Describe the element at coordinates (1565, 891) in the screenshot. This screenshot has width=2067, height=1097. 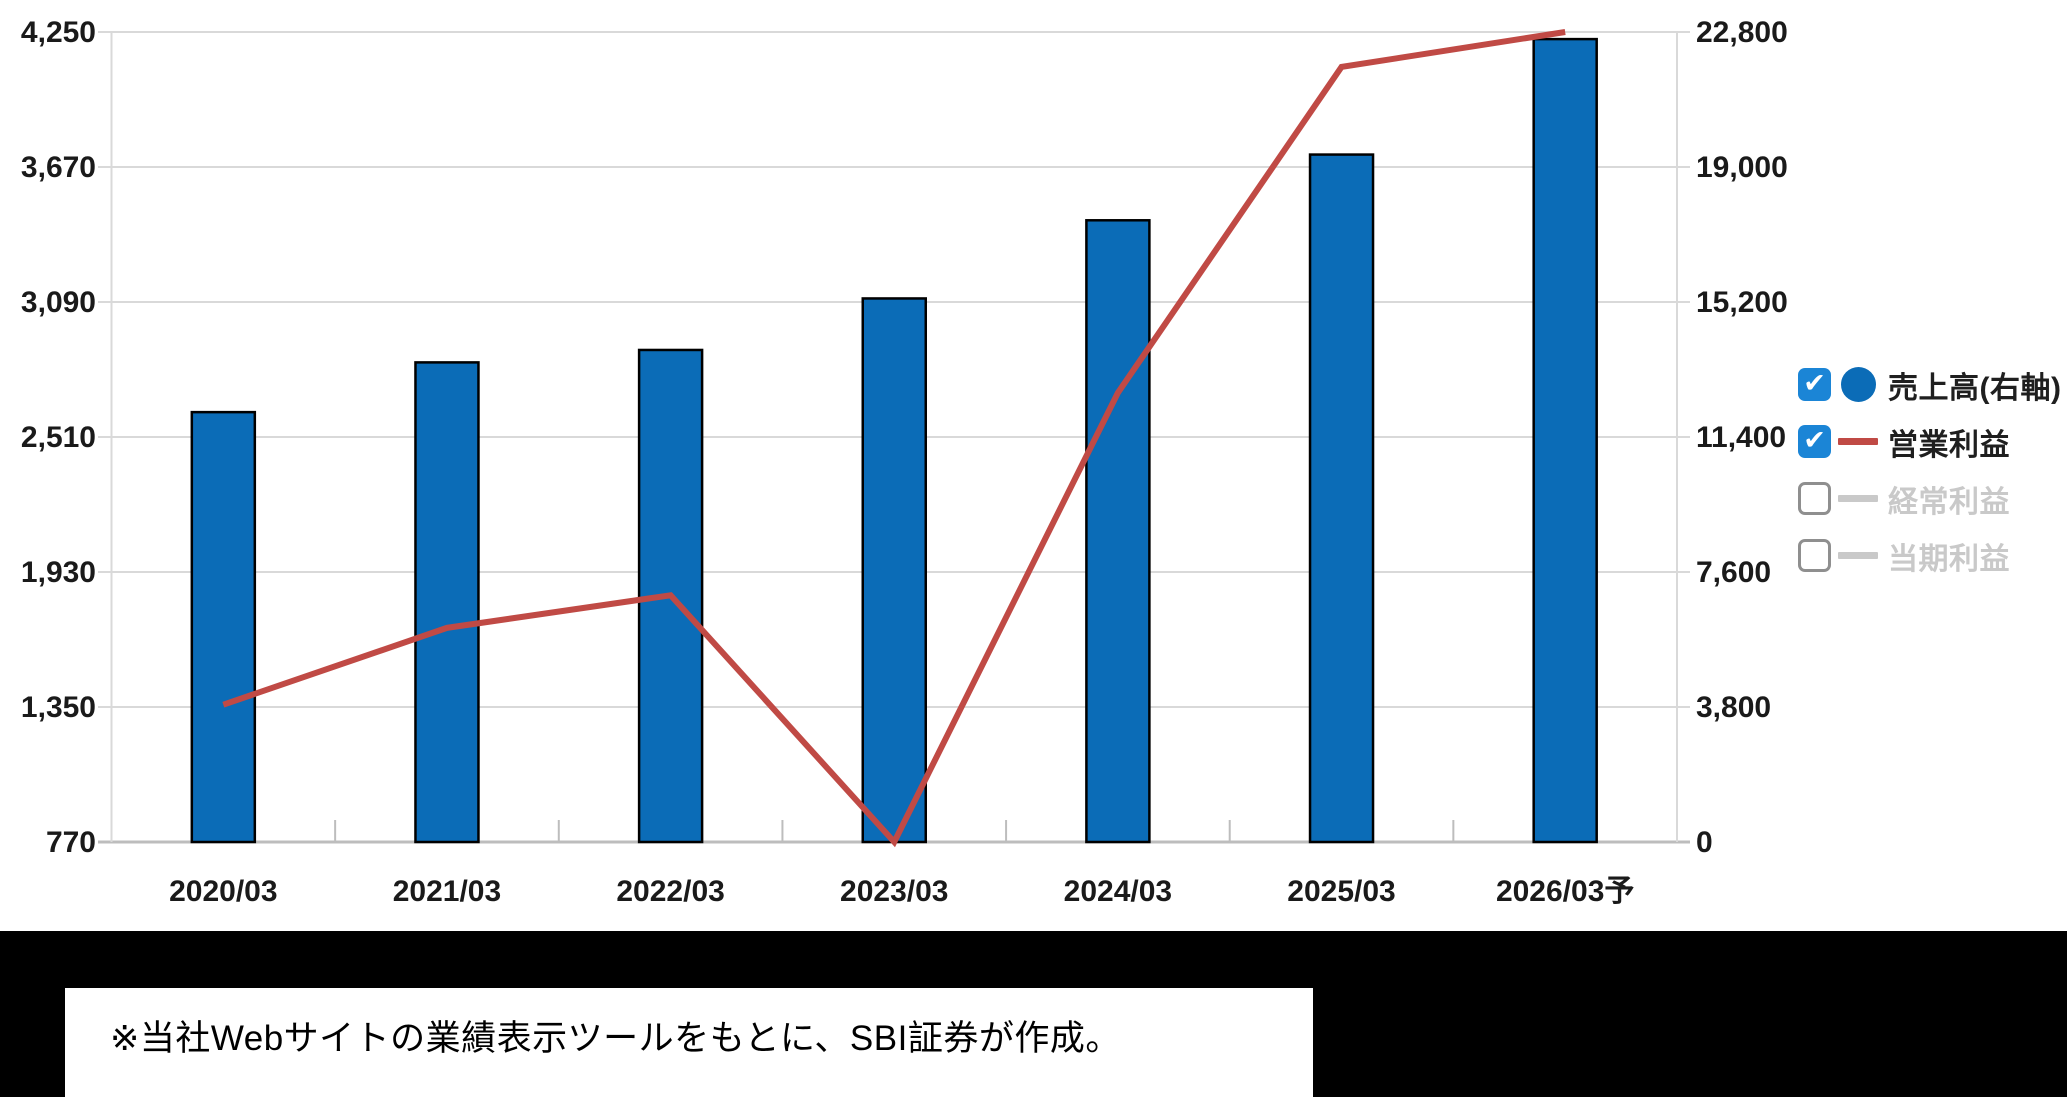
I see `x-axis-label: 2026/03予` at that location.